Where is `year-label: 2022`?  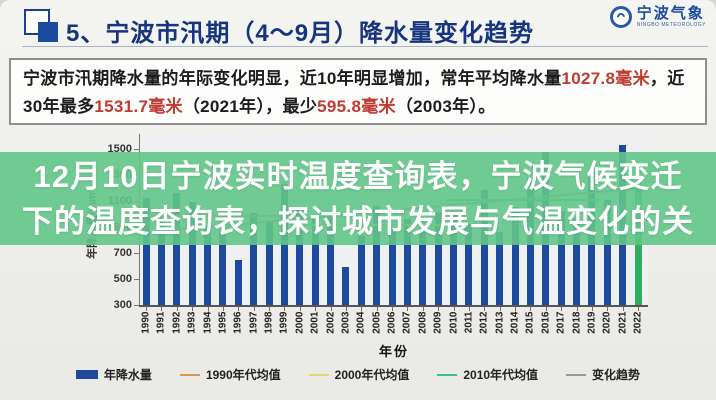 year-label: 2022 is located at coordinates (638, 322).